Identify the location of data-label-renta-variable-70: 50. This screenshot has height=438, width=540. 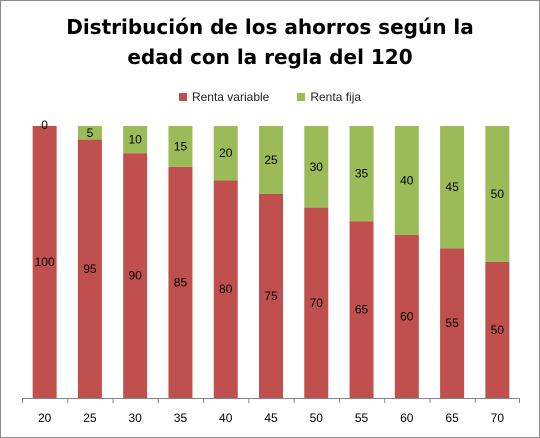
(498, 330).